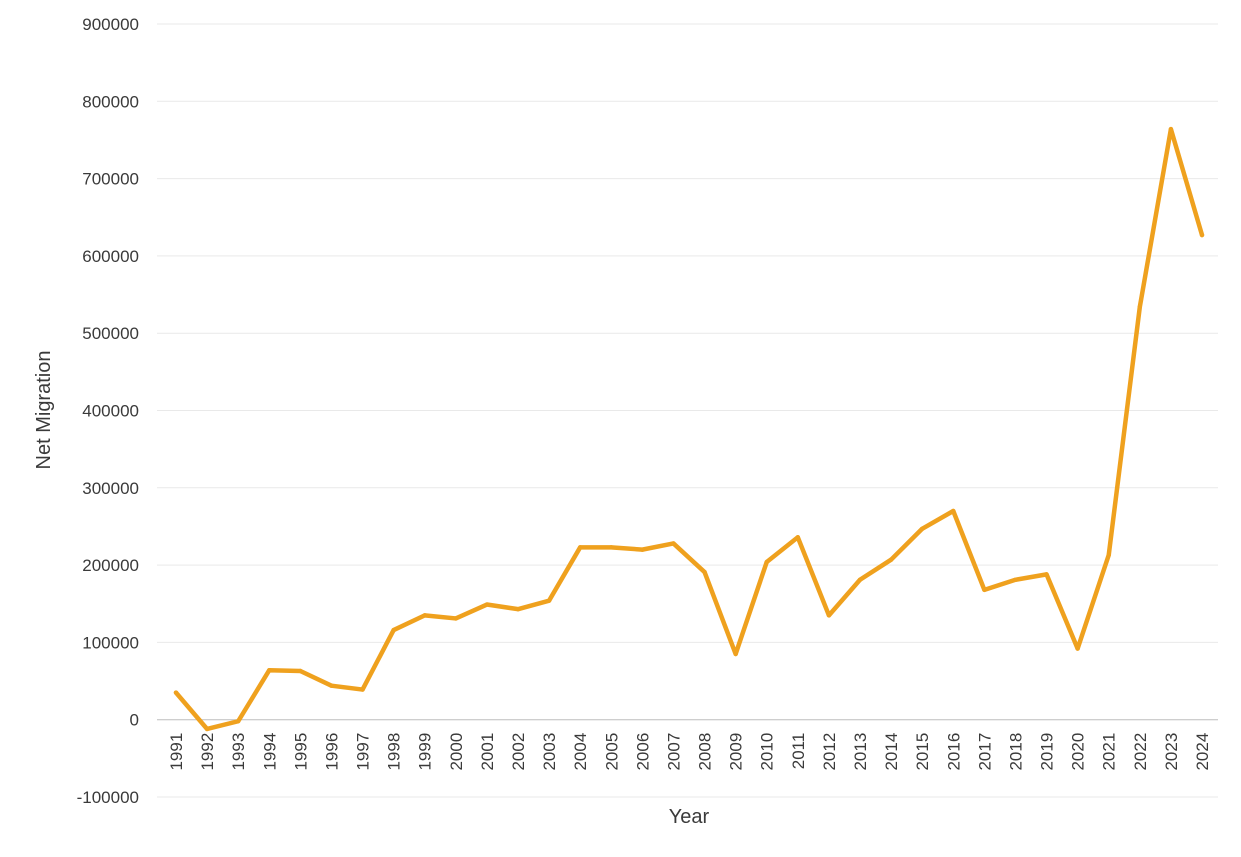  What do you see at coordinates (331, 752) in the screenshot?
I see `x-tick-label: 1996` at bounding box center [331, 752].